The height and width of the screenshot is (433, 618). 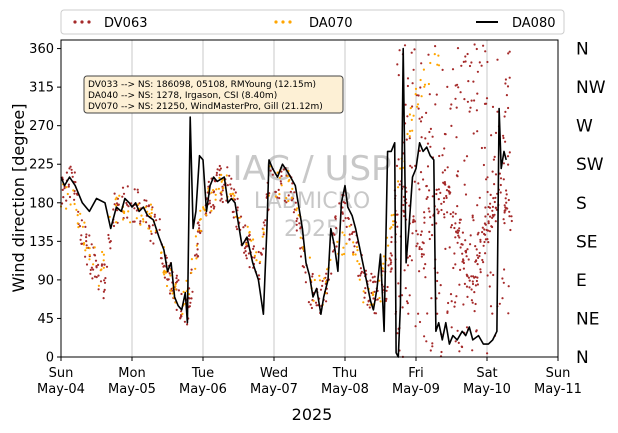 What do you see at coordinates (311, 195) in the screenshot?
I see `watermark: IAG / USP LABMICRO 2025` at bounding box center [311, 195].